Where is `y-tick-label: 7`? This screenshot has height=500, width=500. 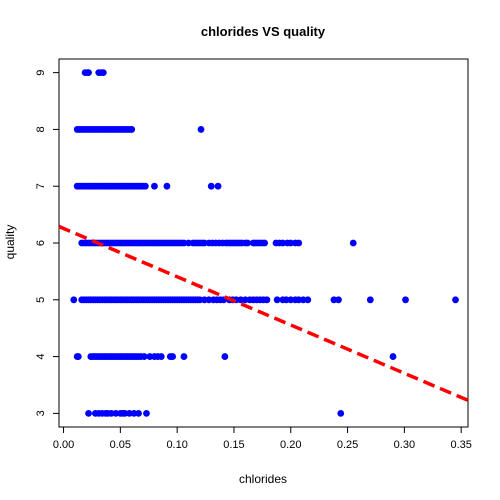 y-tick-label: 7 is located at coordinates (41, 186).